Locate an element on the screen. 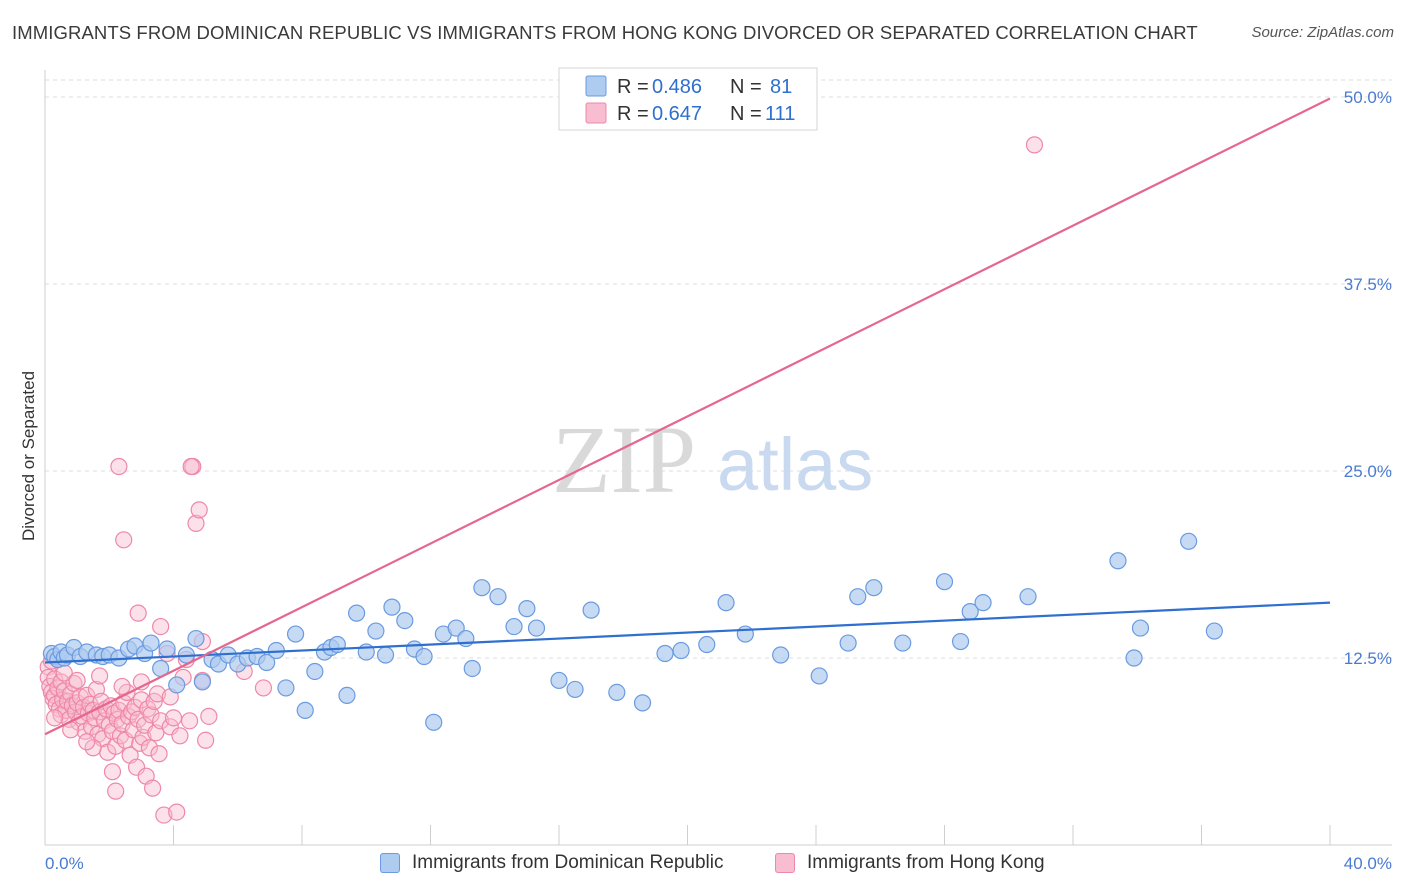  y-tick-label: 37.5% is located at coordinates (1368, 284).